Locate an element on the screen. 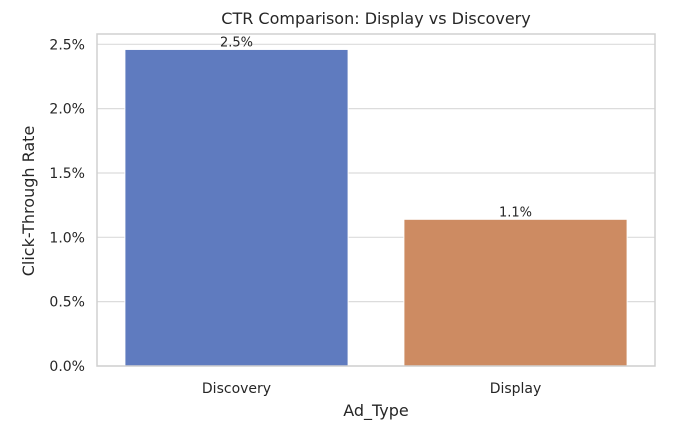  y-tick-label: 0.0% is located at coordinates (67, 367).